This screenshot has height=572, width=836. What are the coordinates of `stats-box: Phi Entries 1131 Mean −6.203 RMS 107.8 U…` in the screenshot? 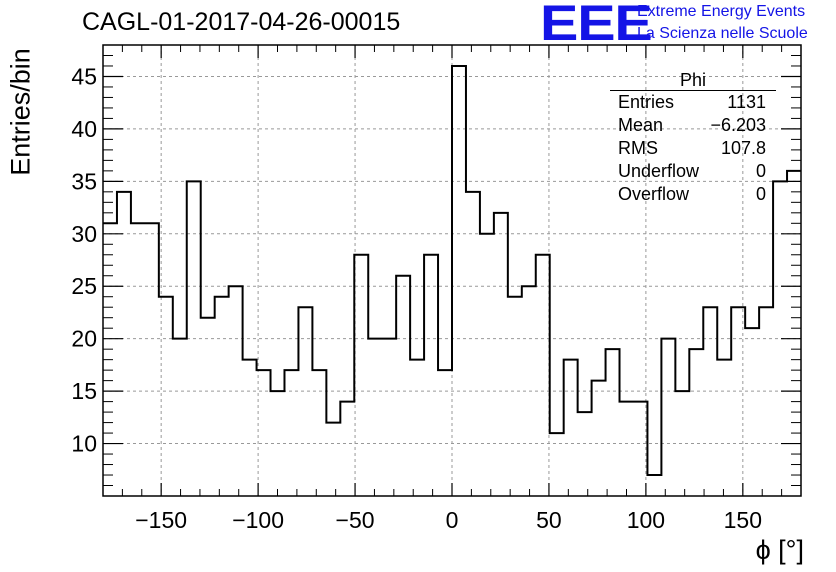 It's located at (693, 138).